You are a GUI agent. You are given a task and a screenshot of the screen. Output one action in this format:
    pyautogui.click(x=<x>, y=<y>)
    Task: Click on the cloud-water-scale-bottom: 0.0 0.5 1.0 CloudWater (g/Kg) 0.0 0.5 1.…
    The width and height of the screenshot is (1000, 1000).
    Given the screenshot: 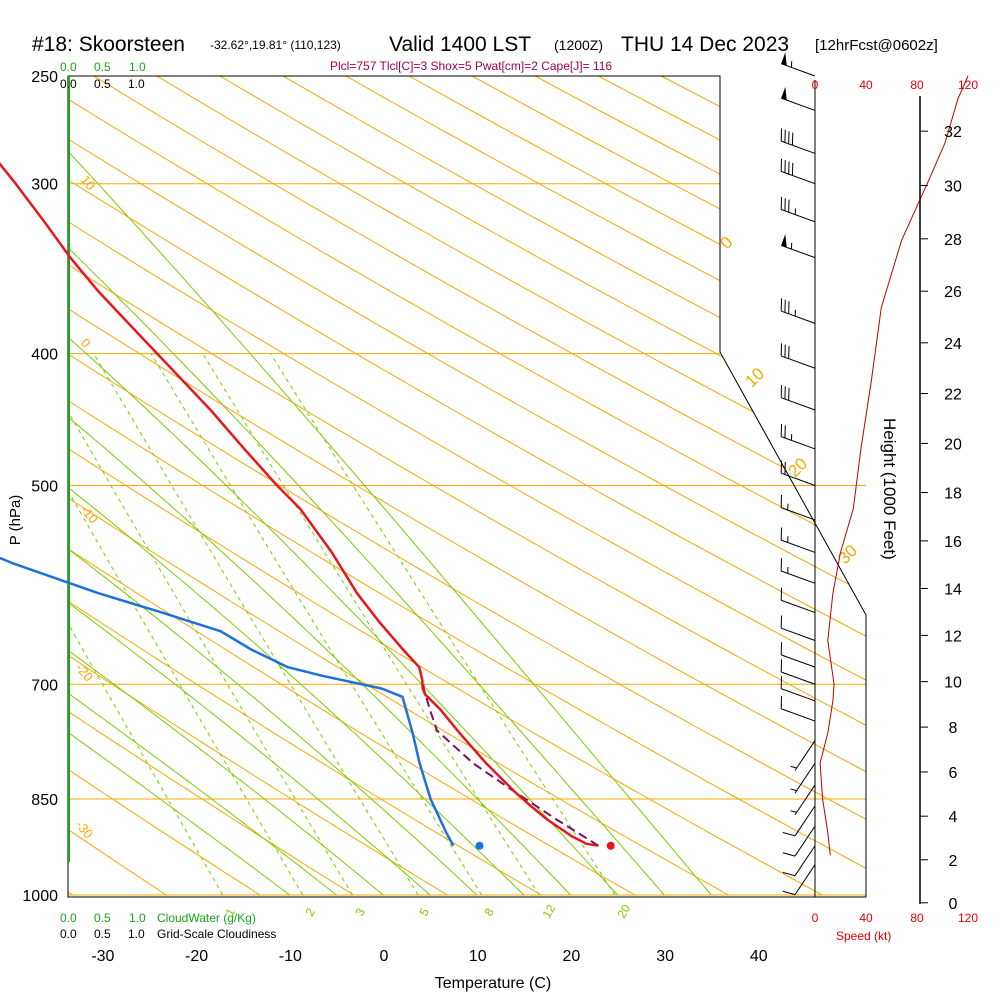 What is the action you would take?
    pyautogui.click(x=168, y=926)
    